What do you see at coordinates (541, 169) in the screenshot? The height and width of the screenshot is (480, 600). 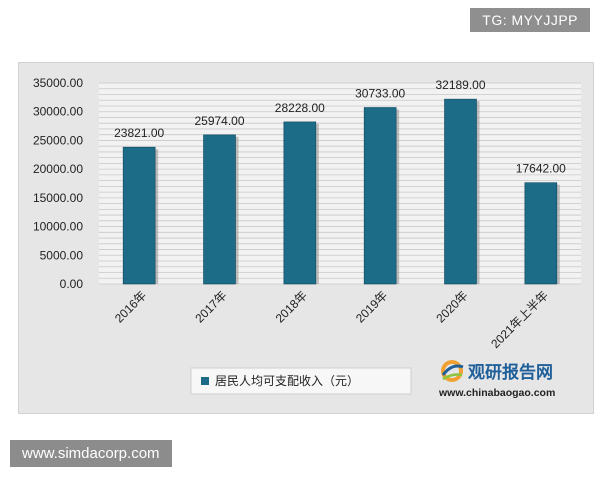 I see `data-label: 17642.00` at bounding box center [541, 169].